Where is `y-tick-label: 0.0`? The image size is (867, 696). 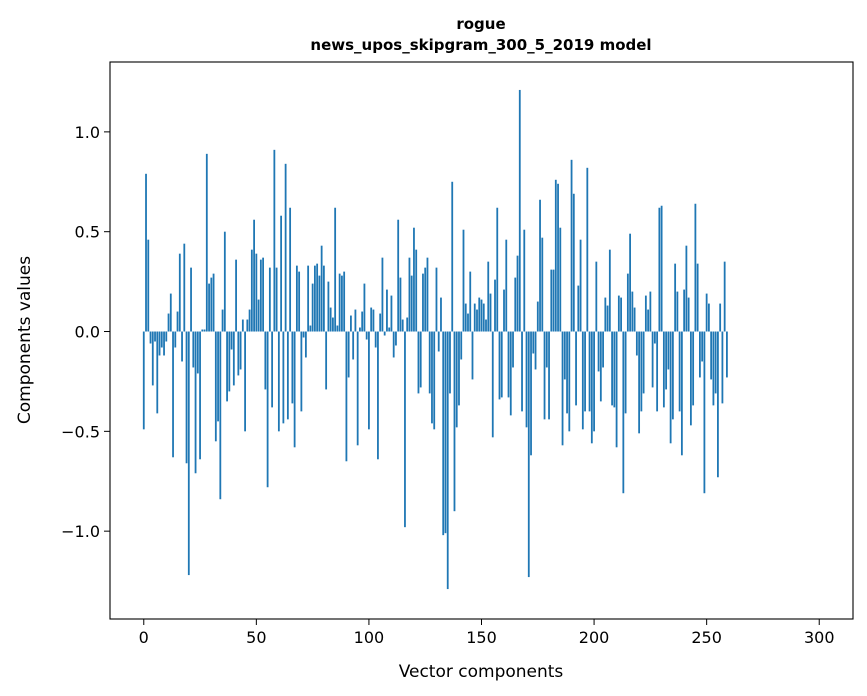
y-tick-label: 0.0 is located at coordinates (87, 332).